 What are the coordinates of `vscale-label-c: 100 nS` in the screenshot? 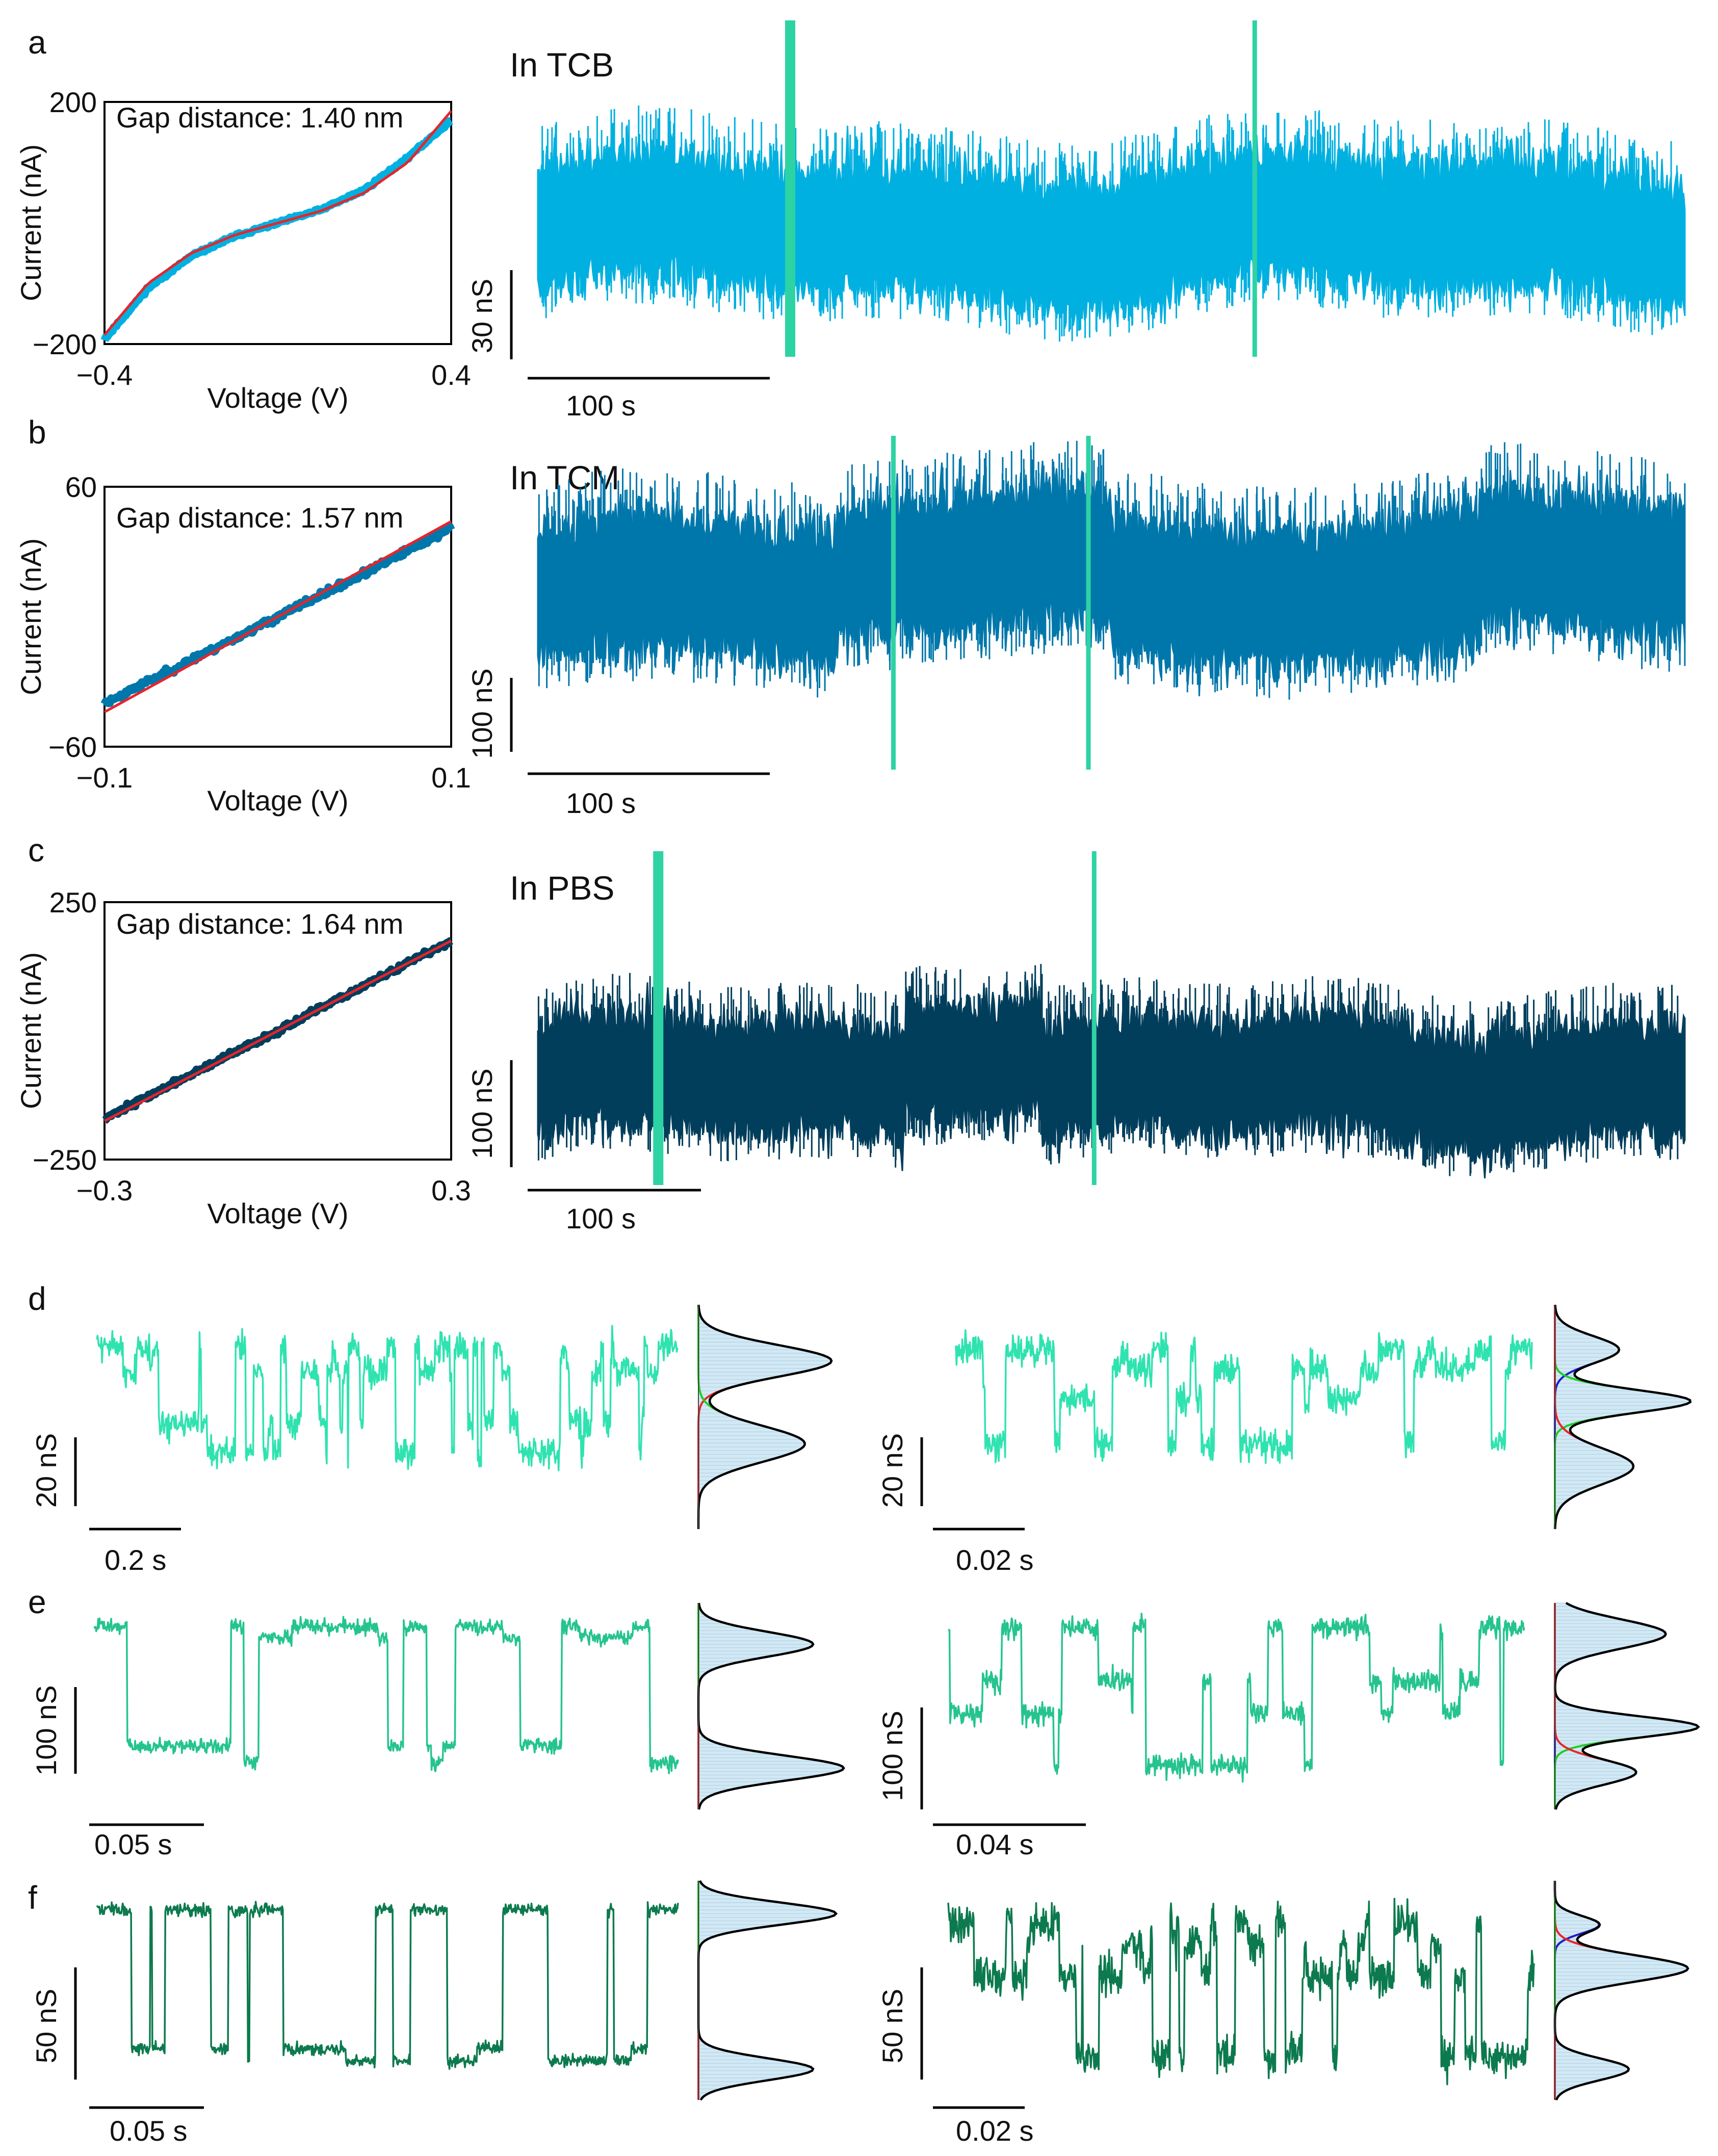 It's located at (482, 1113).